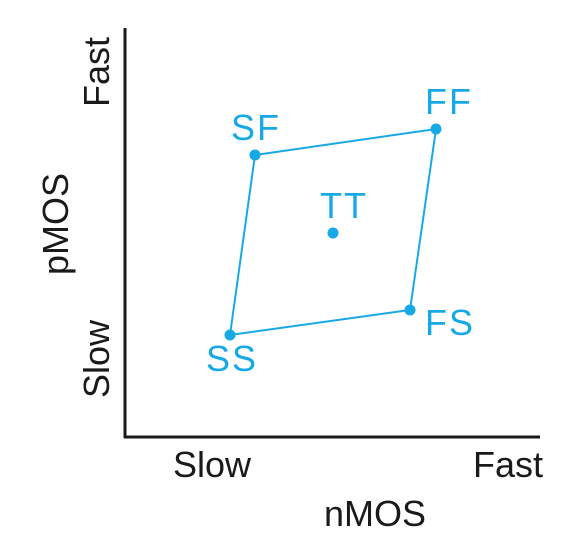 The image size is (579, 542). What do you see at coordinates (450, 322) in the screenshot?
I see `corner-label-fs: FS` at bounding box center [450, 322].